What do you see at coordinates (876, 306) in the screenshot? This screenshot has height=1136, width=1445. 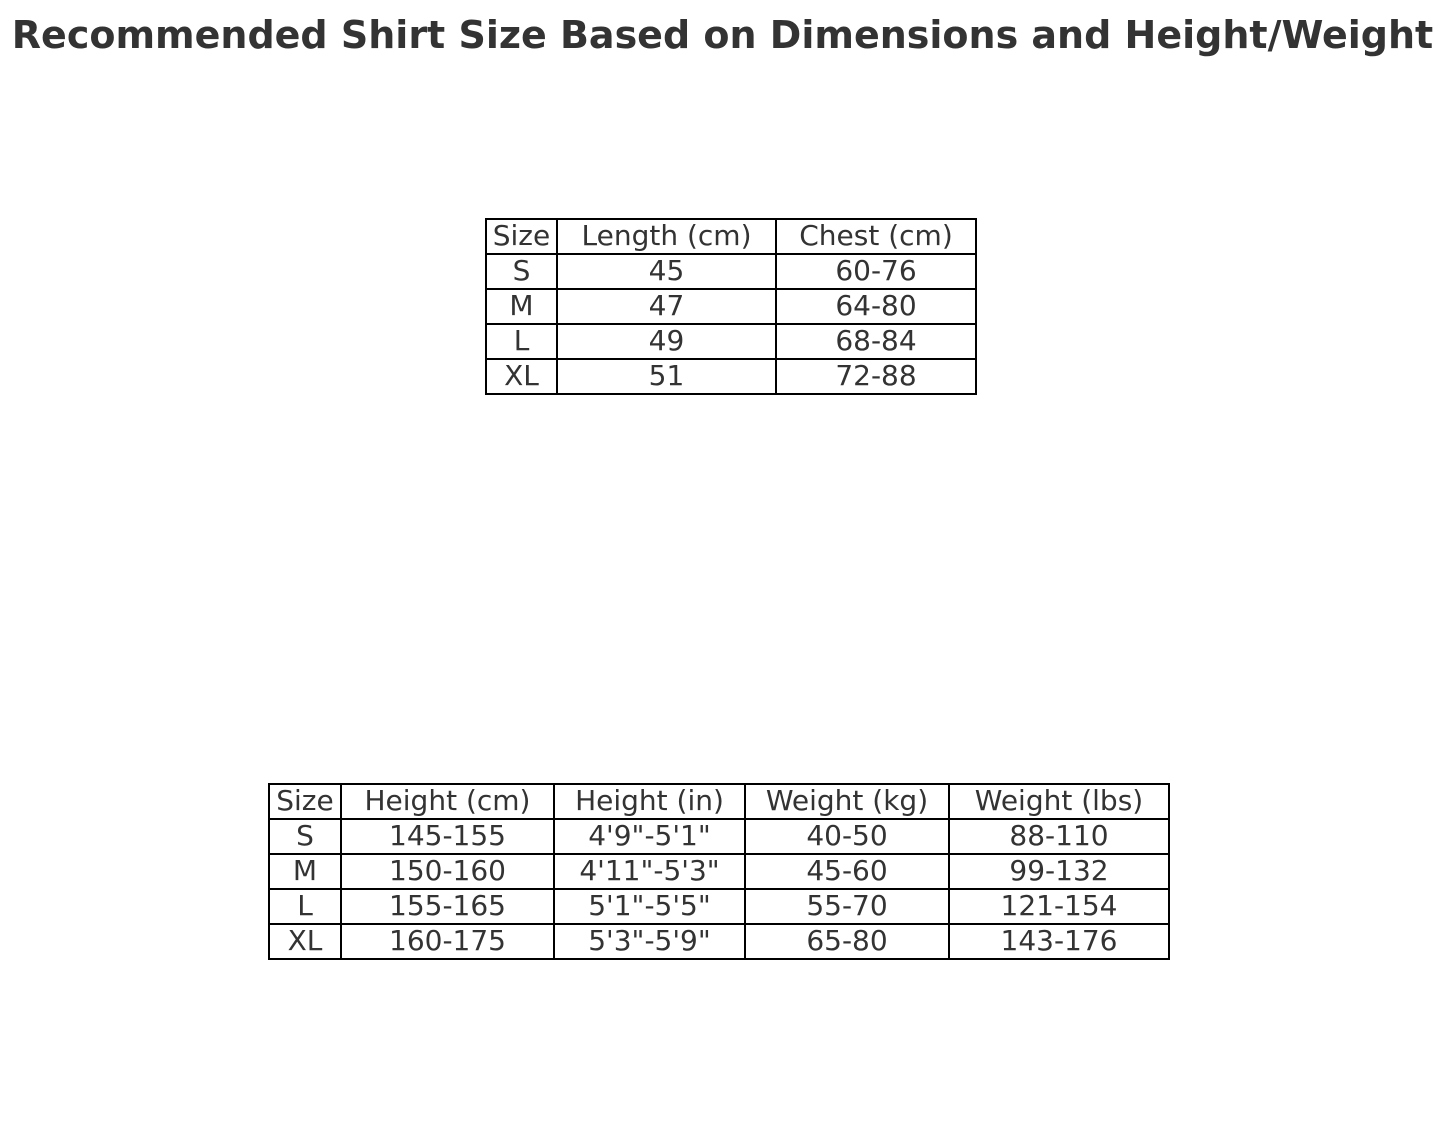 I see `table-cell: 64-80` at bounding box center [876, 306].